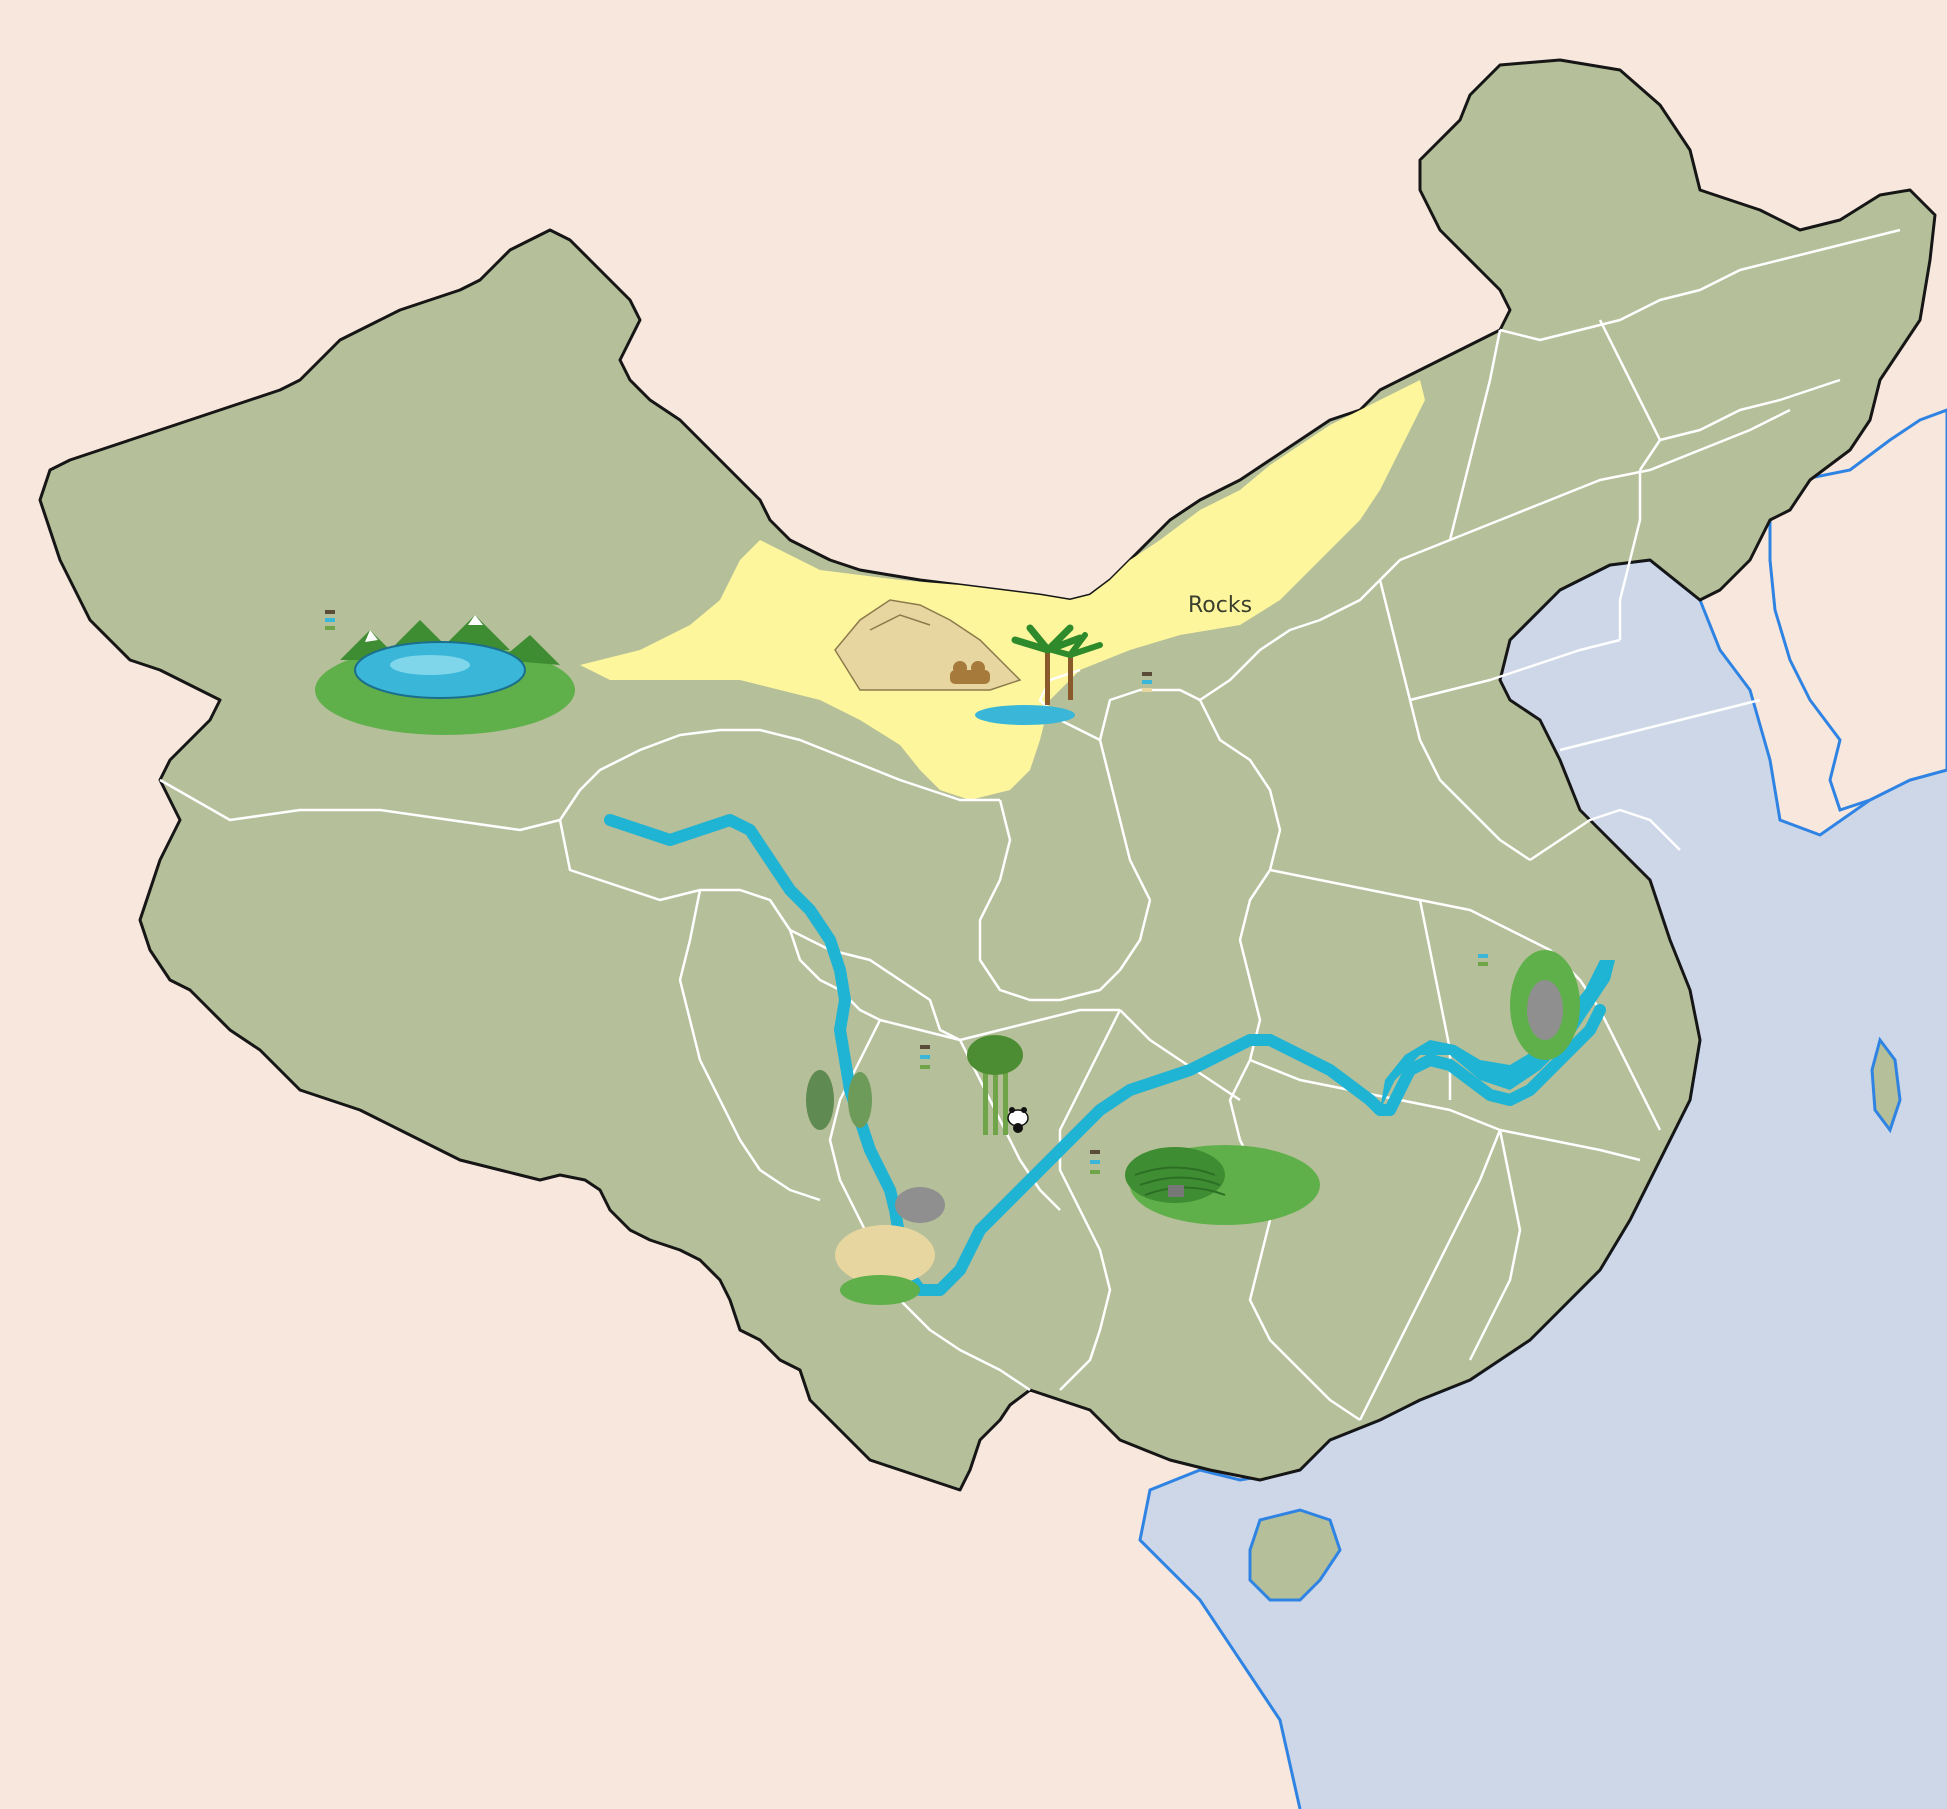  What do you see at coordinates (1886, 1085) in the screenshot?
I see `taiwan-island` at bounding box center [1886, 1085].